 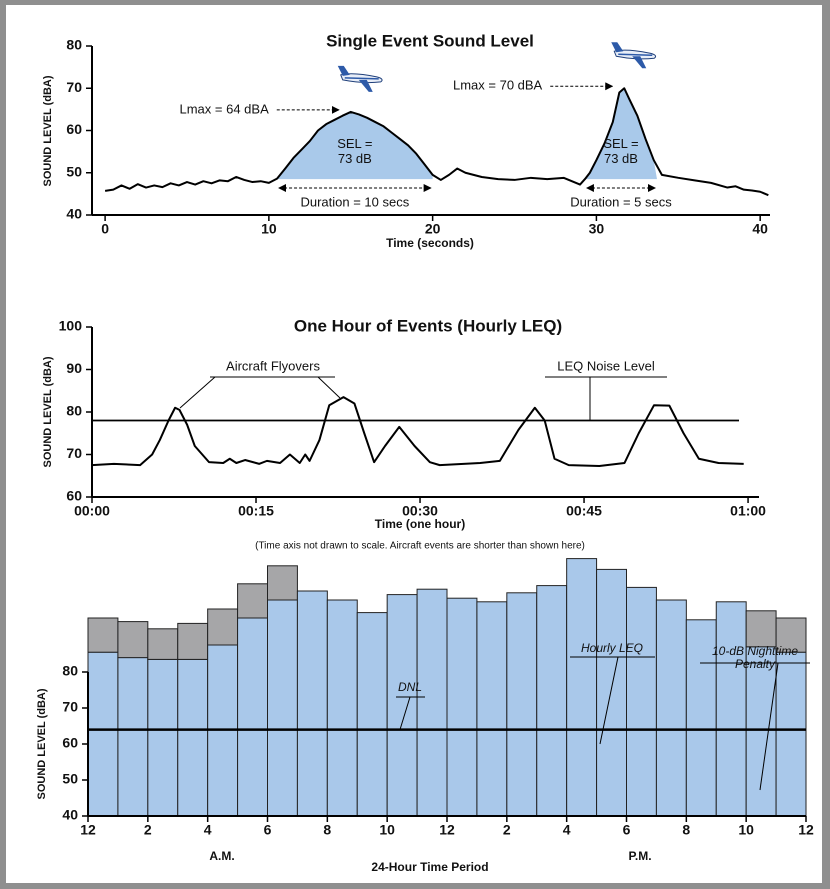 I want to click on chart-title: One Hour of Events (Hourly LEQ), so click(x=428, y=325).